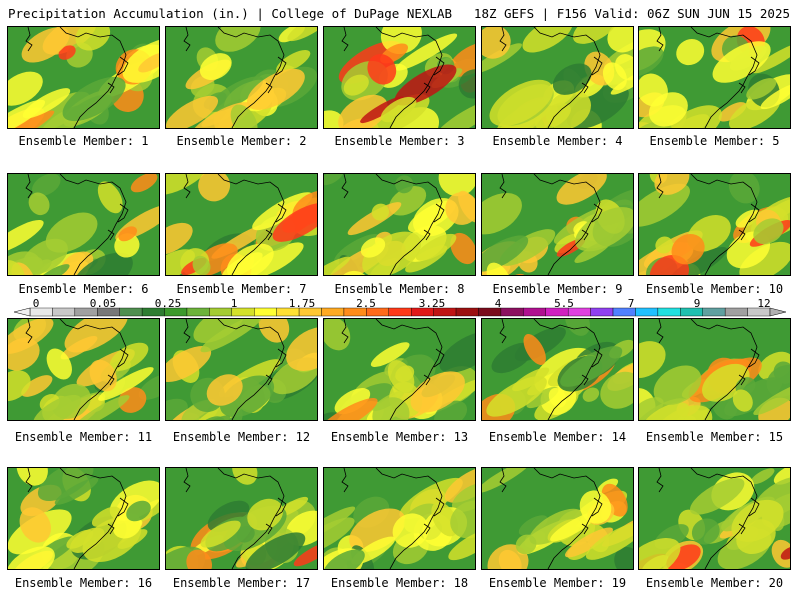 Image resolution: width=800 pixels, height=600 pixels. I want to click on ensemble-member-label: Ensemble Member: 14, so click(557, 437).